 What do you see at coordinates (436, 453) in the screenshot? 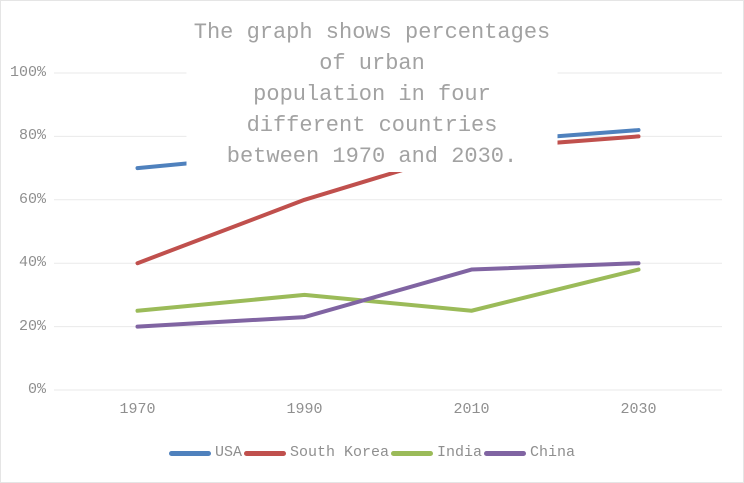
I see `legend-item-india: India` at bounding box center [436, 453].